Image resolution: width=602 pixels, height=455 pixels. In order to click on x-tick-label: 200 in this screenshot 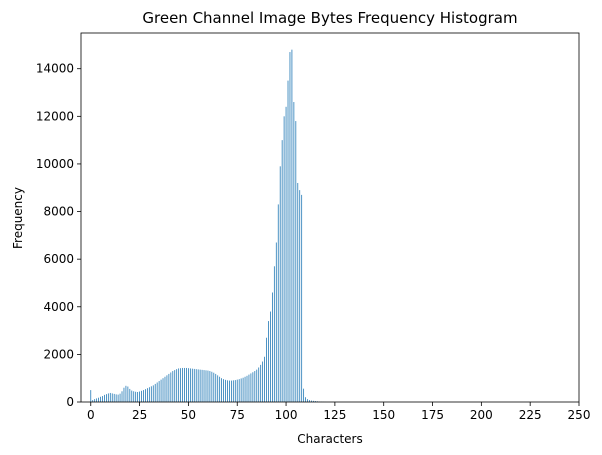, I will do `click(481, 415)`.